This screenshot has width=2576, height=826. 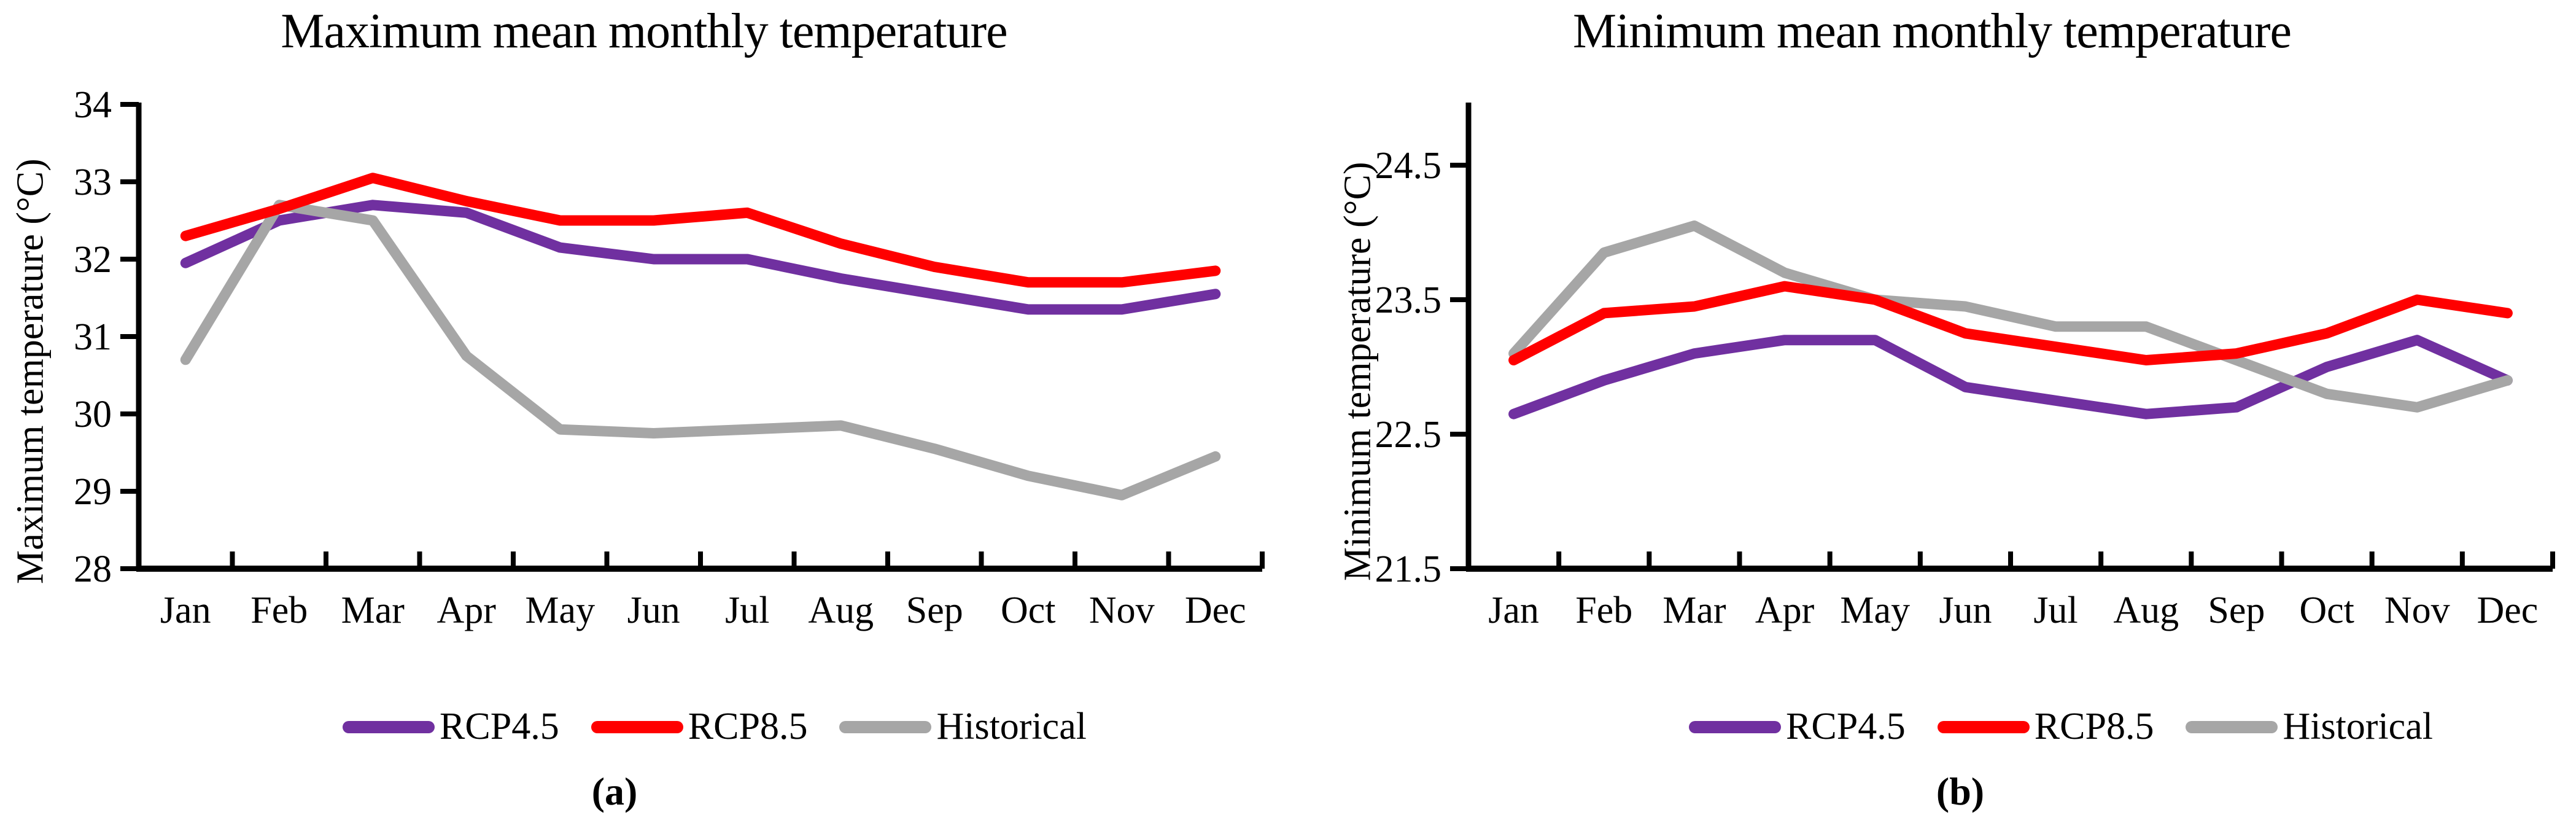 What do you see at coordinates (93, 414) in the screenshot?
I see `y-tick-label: 30` at bounding box center [93, 414].